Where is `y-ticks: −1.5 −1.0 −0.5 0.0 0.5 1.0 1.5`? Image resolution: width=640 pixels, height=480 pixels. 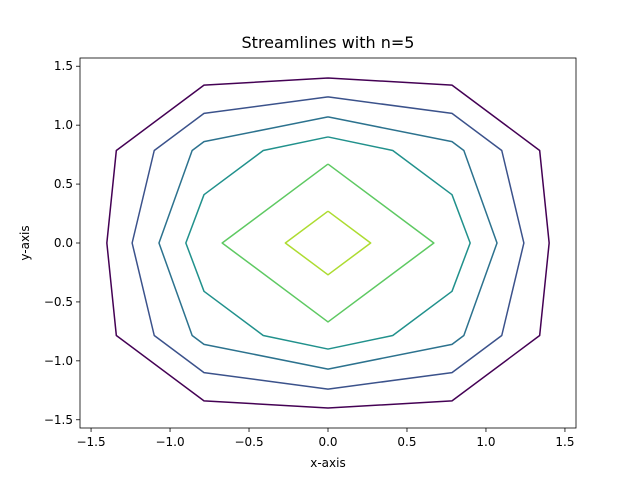
y-ticks: −1.5 −1.0 −0.5 0.0 0.5 1.0 1.5 is located at coordinates (62, 243).